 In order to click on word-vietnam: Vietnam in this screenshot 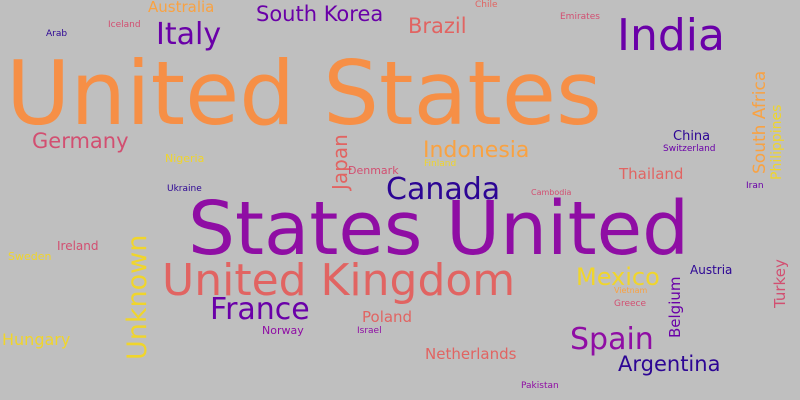, I will do `click(631, 290)`.